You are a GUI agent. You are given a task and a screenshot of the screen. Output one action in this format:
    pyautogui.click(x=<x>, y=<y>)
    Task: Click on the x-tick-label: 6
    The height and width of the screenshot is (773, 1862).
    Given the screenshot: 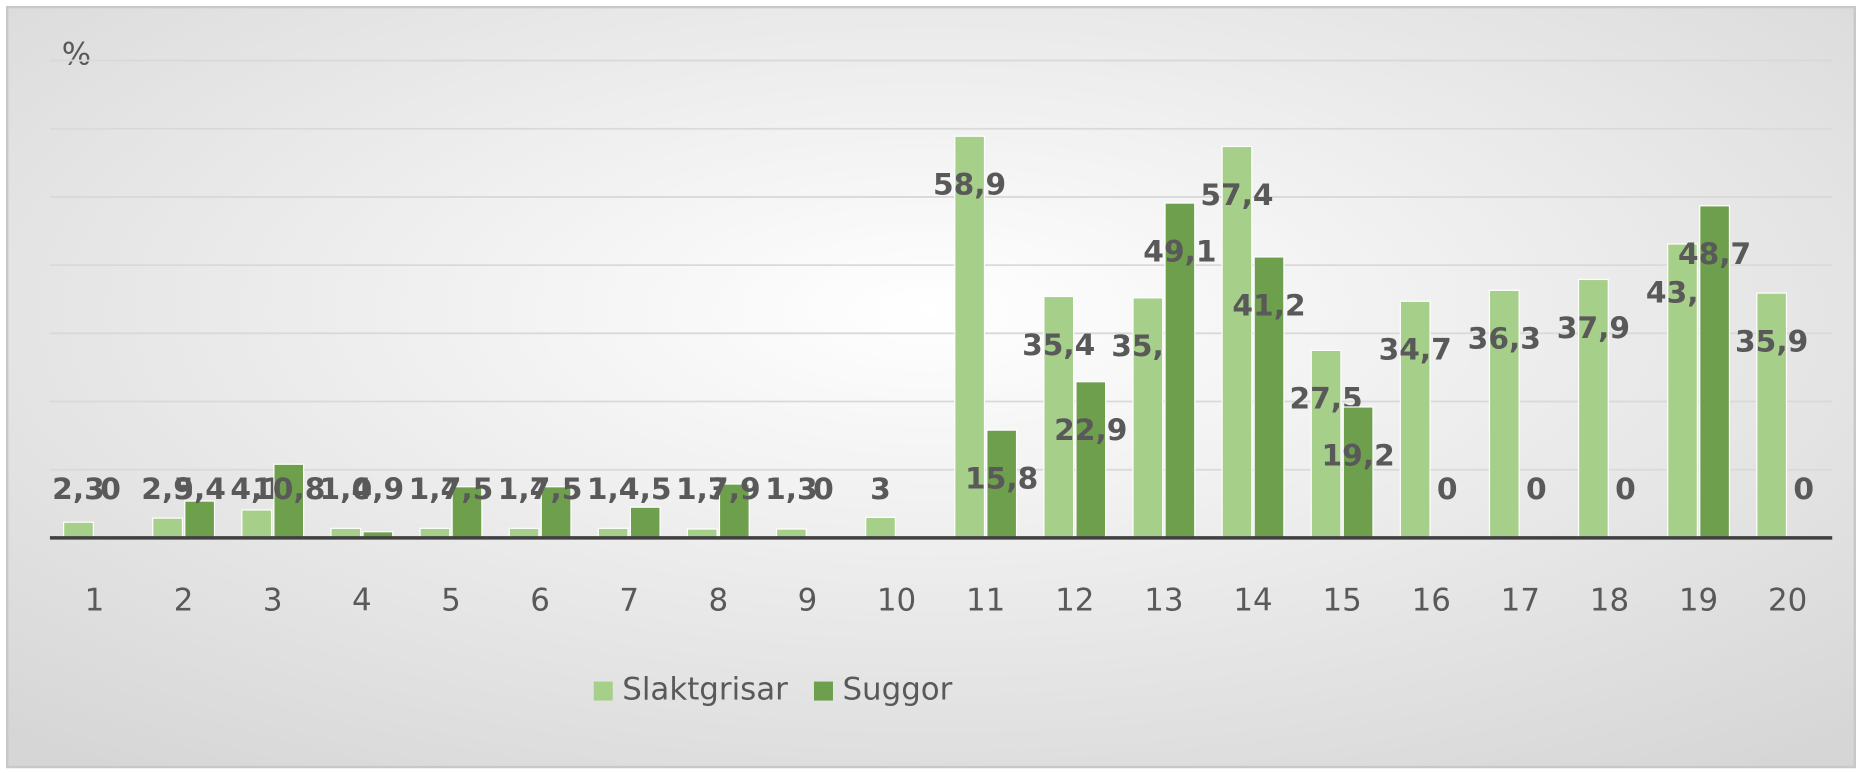 What is the action you would take?
    pyautogui.click(x=540, y=601)
    